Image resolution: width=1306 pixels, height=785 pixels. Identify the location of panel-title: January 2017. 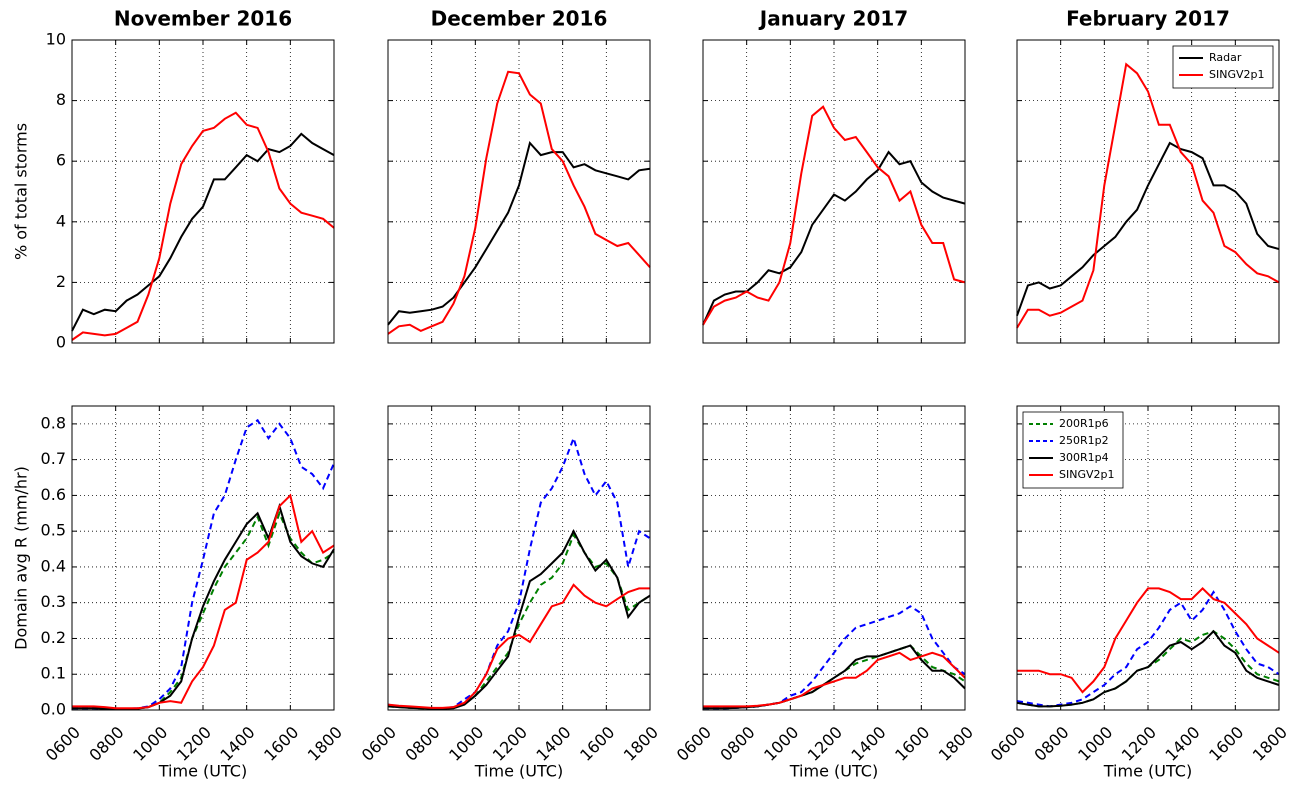
(833, 19).